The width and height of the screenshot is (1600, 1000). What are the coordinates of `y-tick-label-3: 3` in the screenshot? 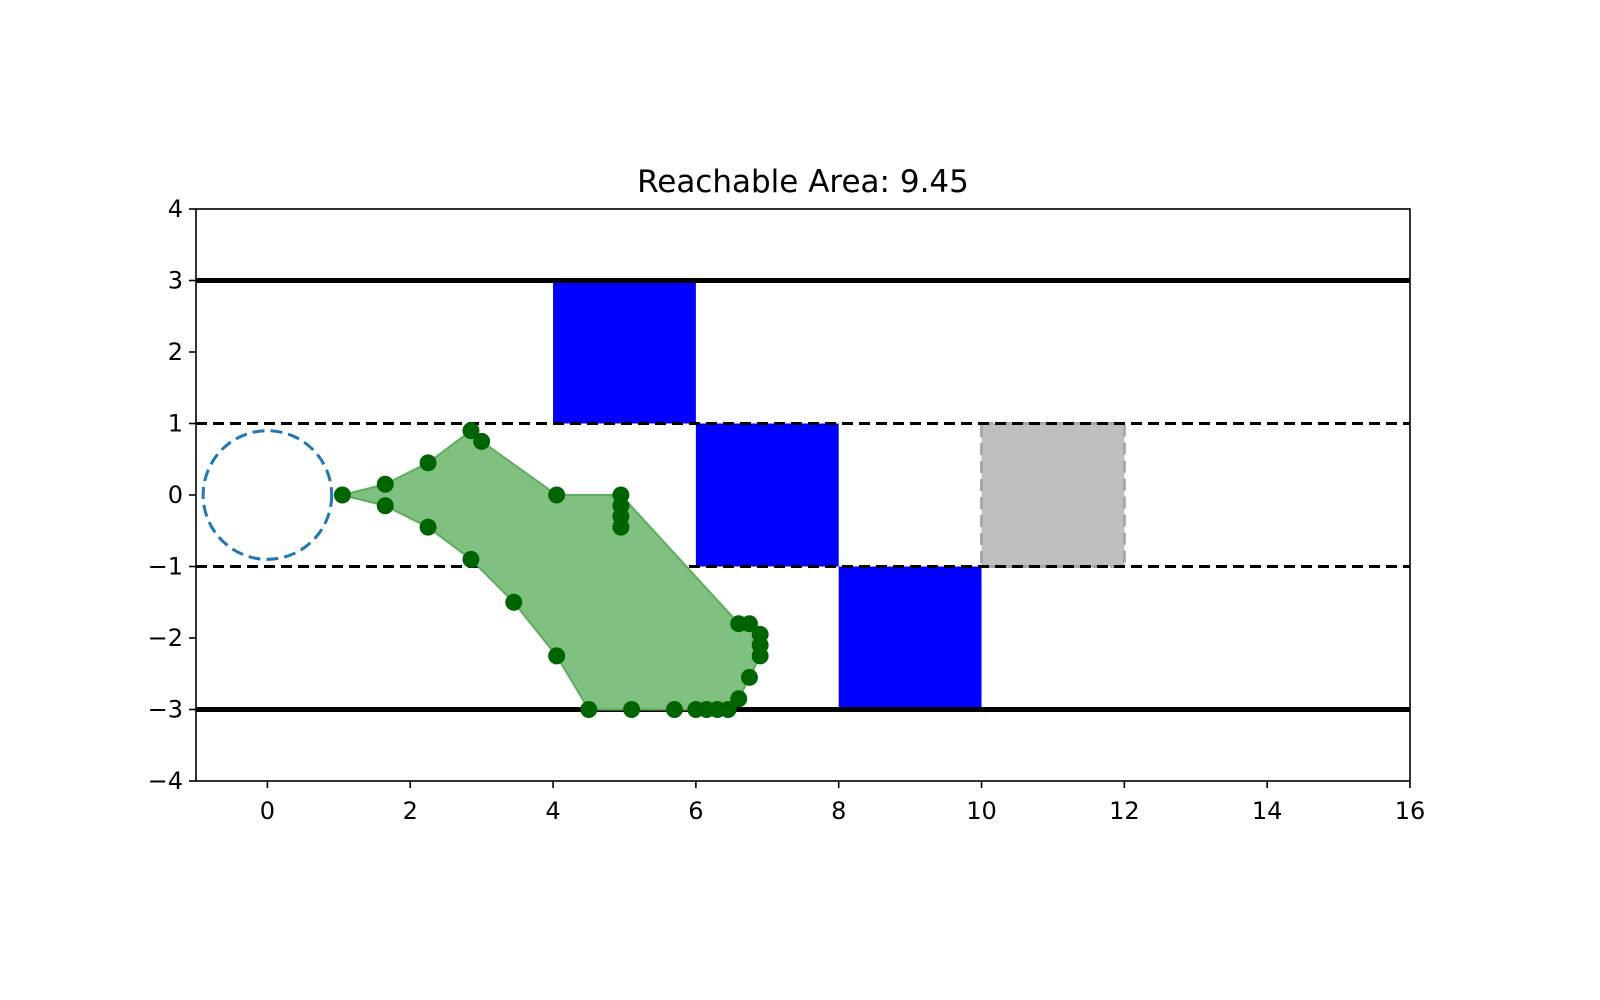 It's located at (175, 281).